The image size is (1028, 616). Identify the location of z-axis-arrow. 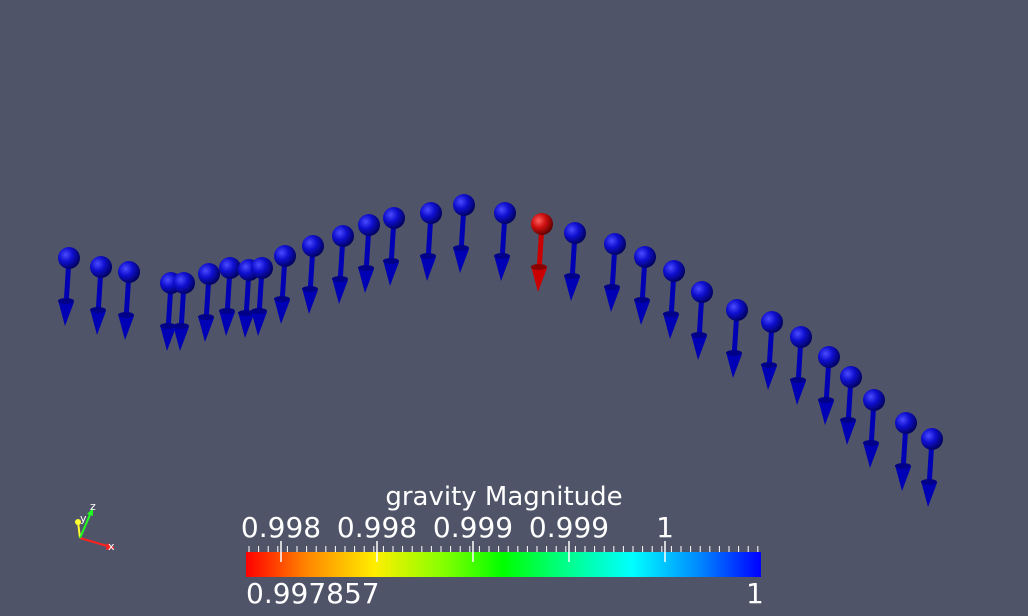
(90, 512).